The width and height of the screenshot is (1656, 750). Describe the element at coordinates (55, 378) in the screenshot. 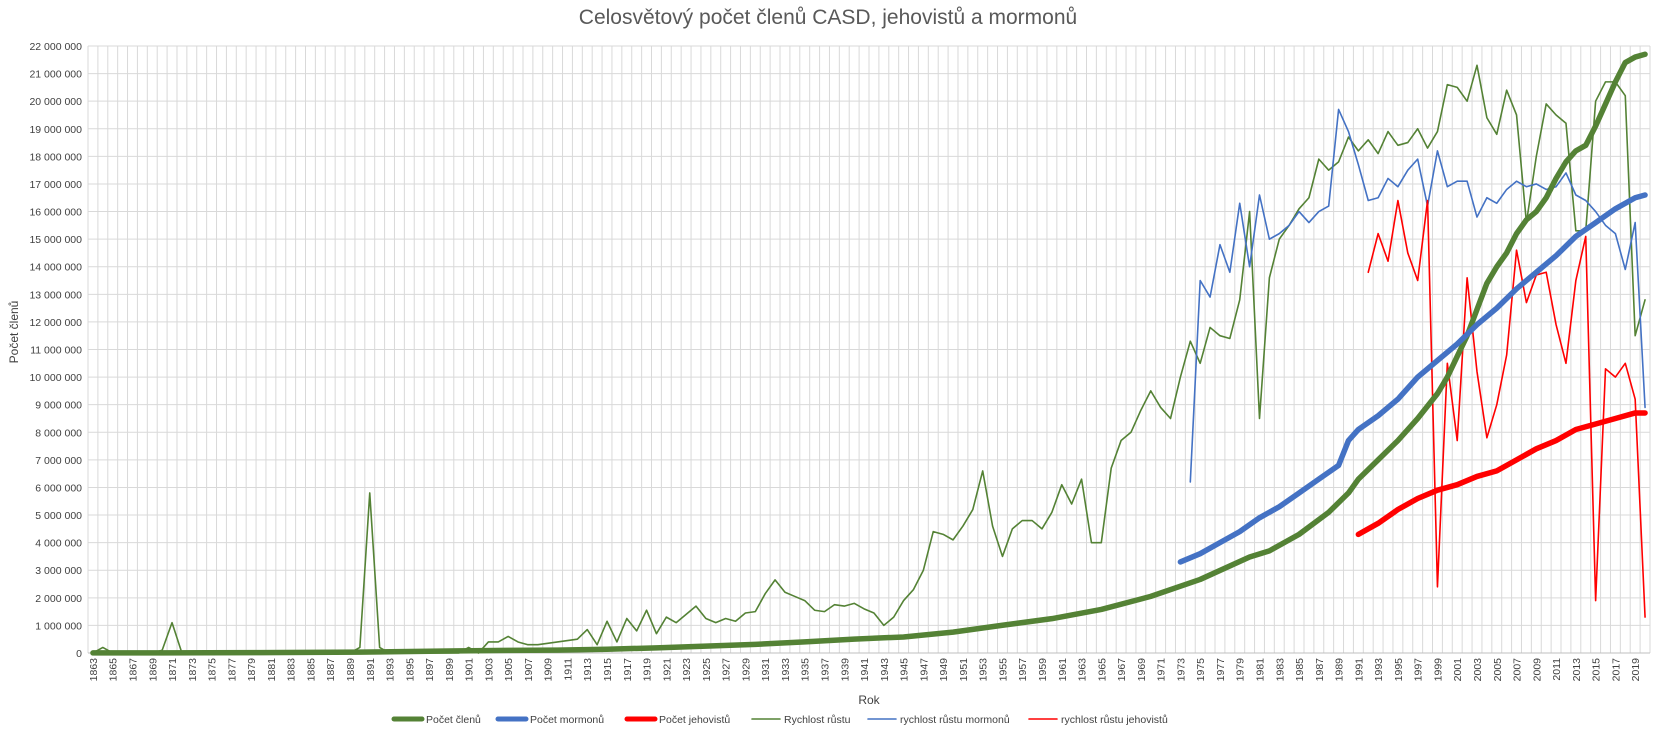

I see `y-tick-label: 10 000 000` at that location.